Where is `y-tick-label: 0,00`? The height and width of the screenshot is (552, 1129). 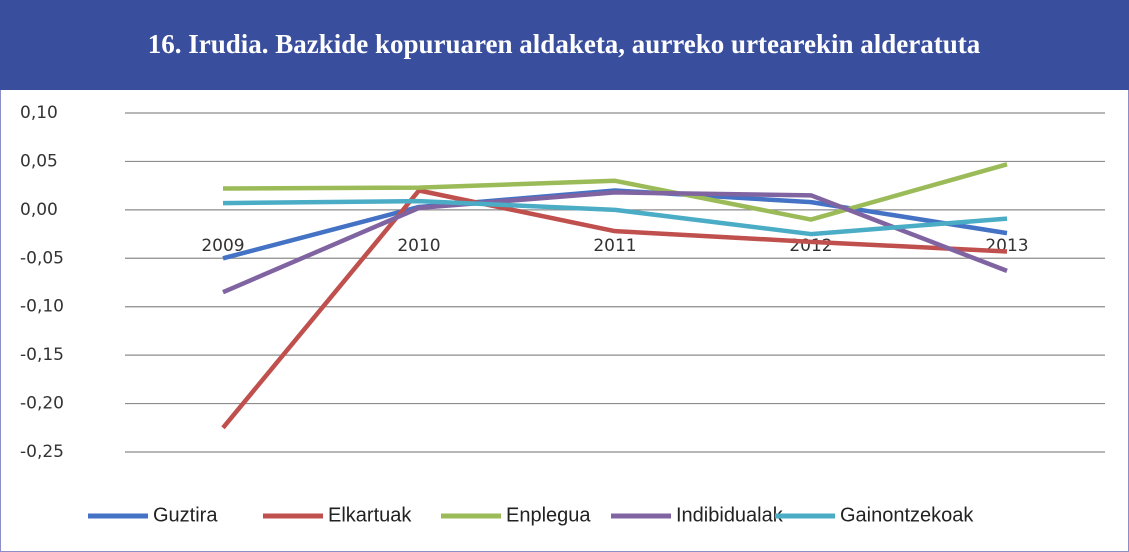 y-tick-label: 0,00 is located at coordinates (39, 210).